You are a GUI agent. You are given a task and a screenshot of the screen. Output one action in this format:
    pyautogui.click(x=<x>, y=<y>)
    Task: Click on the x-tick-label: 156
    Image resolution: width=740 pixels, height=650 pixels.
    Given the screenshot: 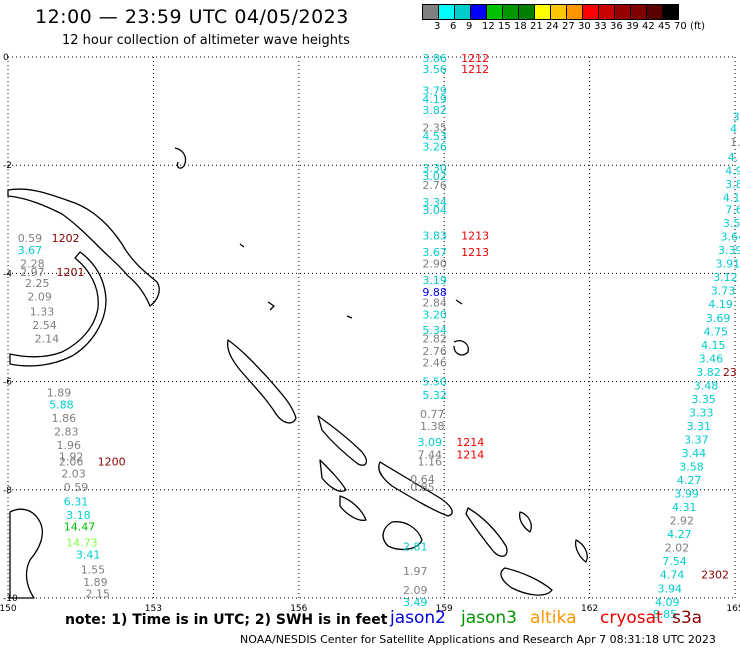 What is the action you would take?
    pyautogui.click(x=298, y=609)
    